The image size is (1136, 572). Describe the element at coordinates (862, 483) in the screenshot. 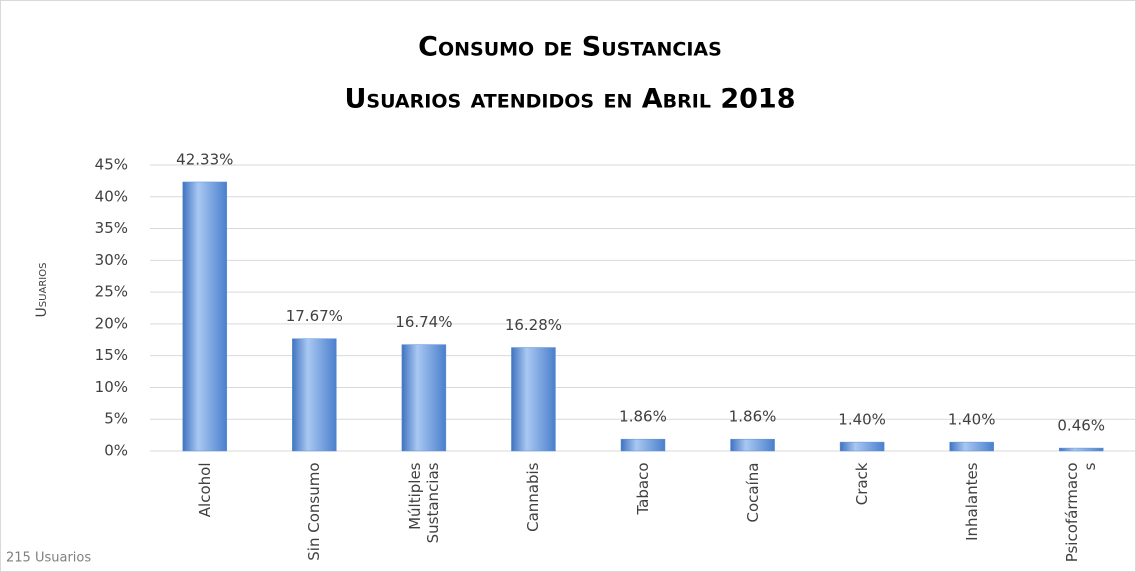

I see `x-tick-label: Crack` at that location.